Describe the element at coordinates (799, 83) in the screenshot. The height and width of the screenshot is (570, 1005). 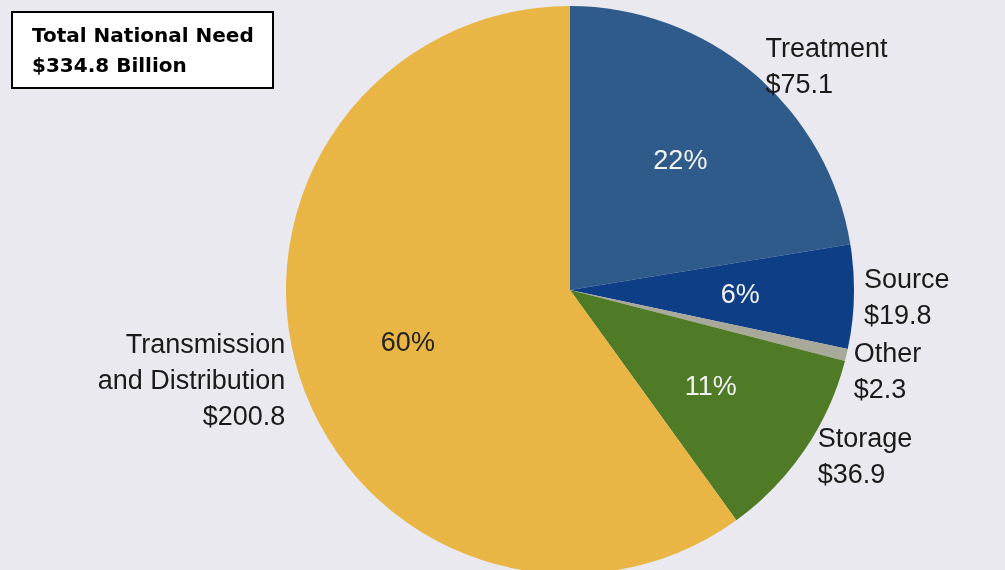
I see `data-label: $75.1` at that location.